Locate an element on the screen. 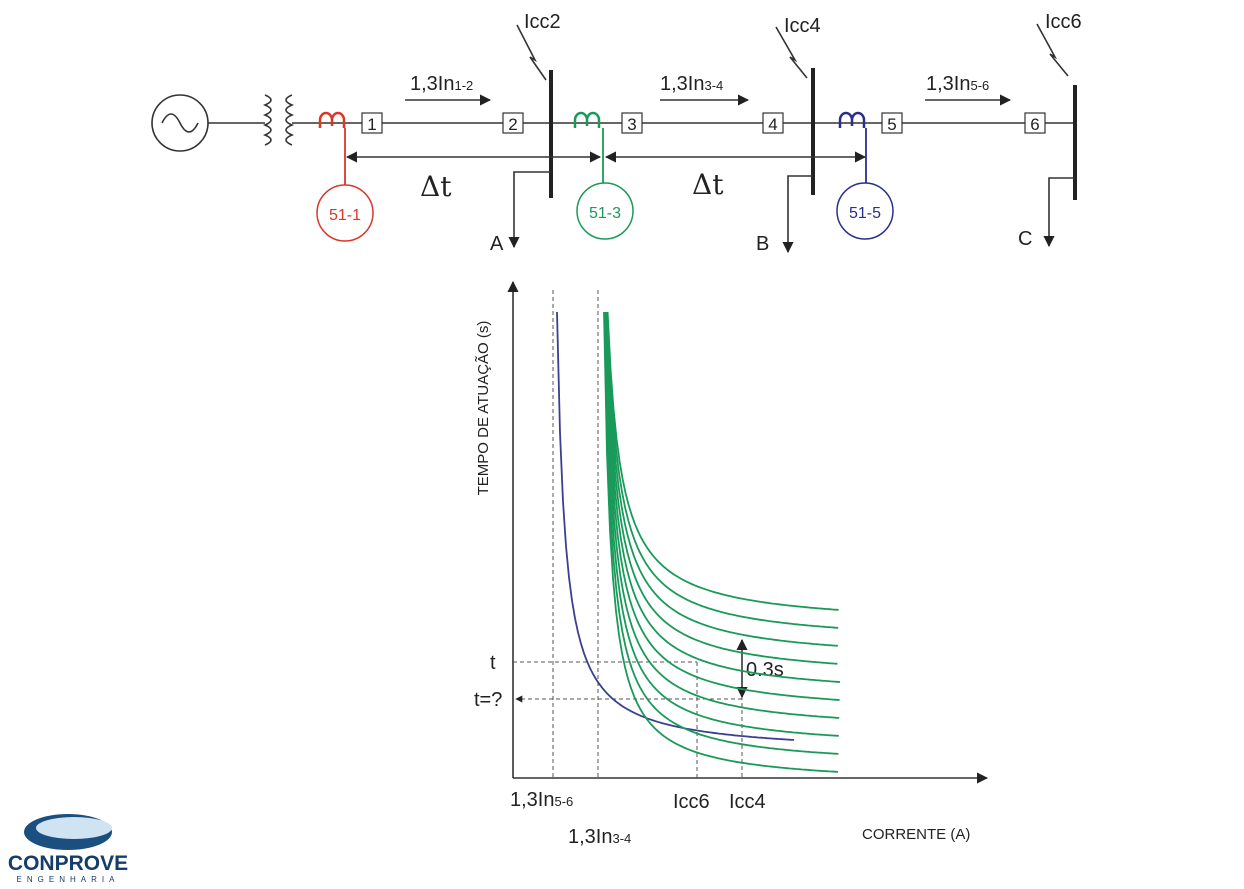 The image size is (1244, 889). logo-mark is located at coordinates (74, 828).